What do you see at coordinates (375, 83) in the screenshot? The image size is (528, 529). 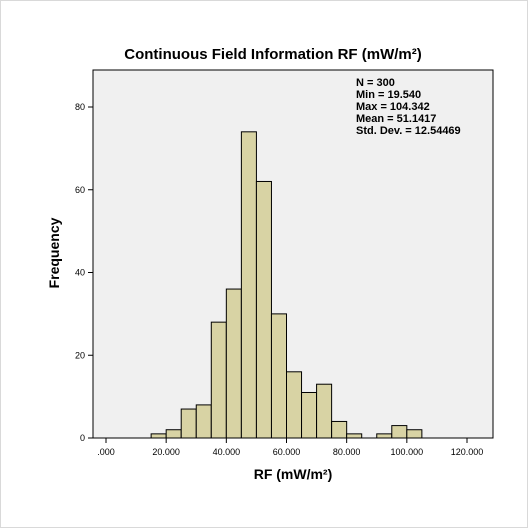 I see `stat-line: N = 300` at bounding box center [375, 83].